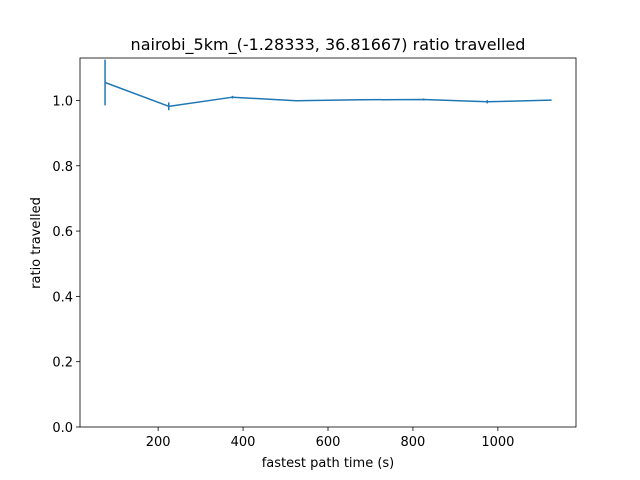 The image size is (640, 480). I want to click on x-tick-label-2: 600, so click(328, 442).